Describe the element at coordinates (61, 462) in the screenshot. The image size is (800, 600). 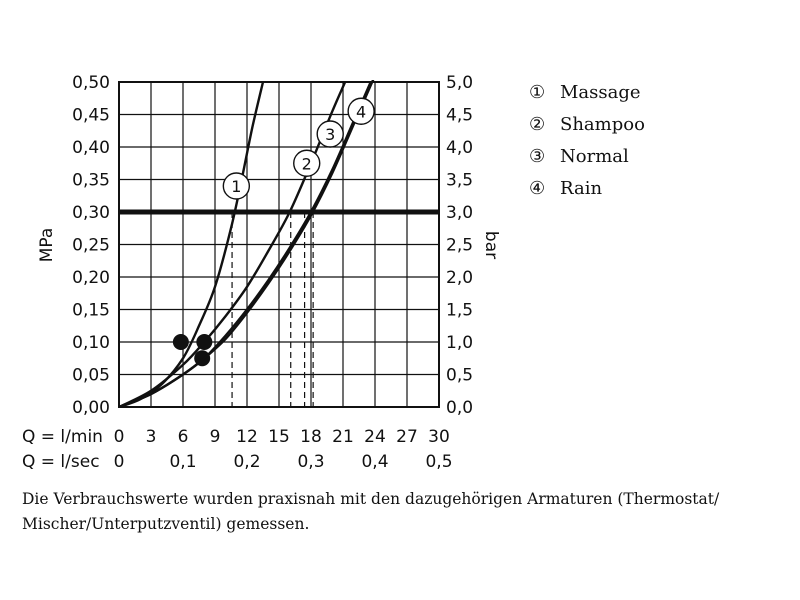
I see `x-axis-title-lsec: Q = l/sec` at that location.